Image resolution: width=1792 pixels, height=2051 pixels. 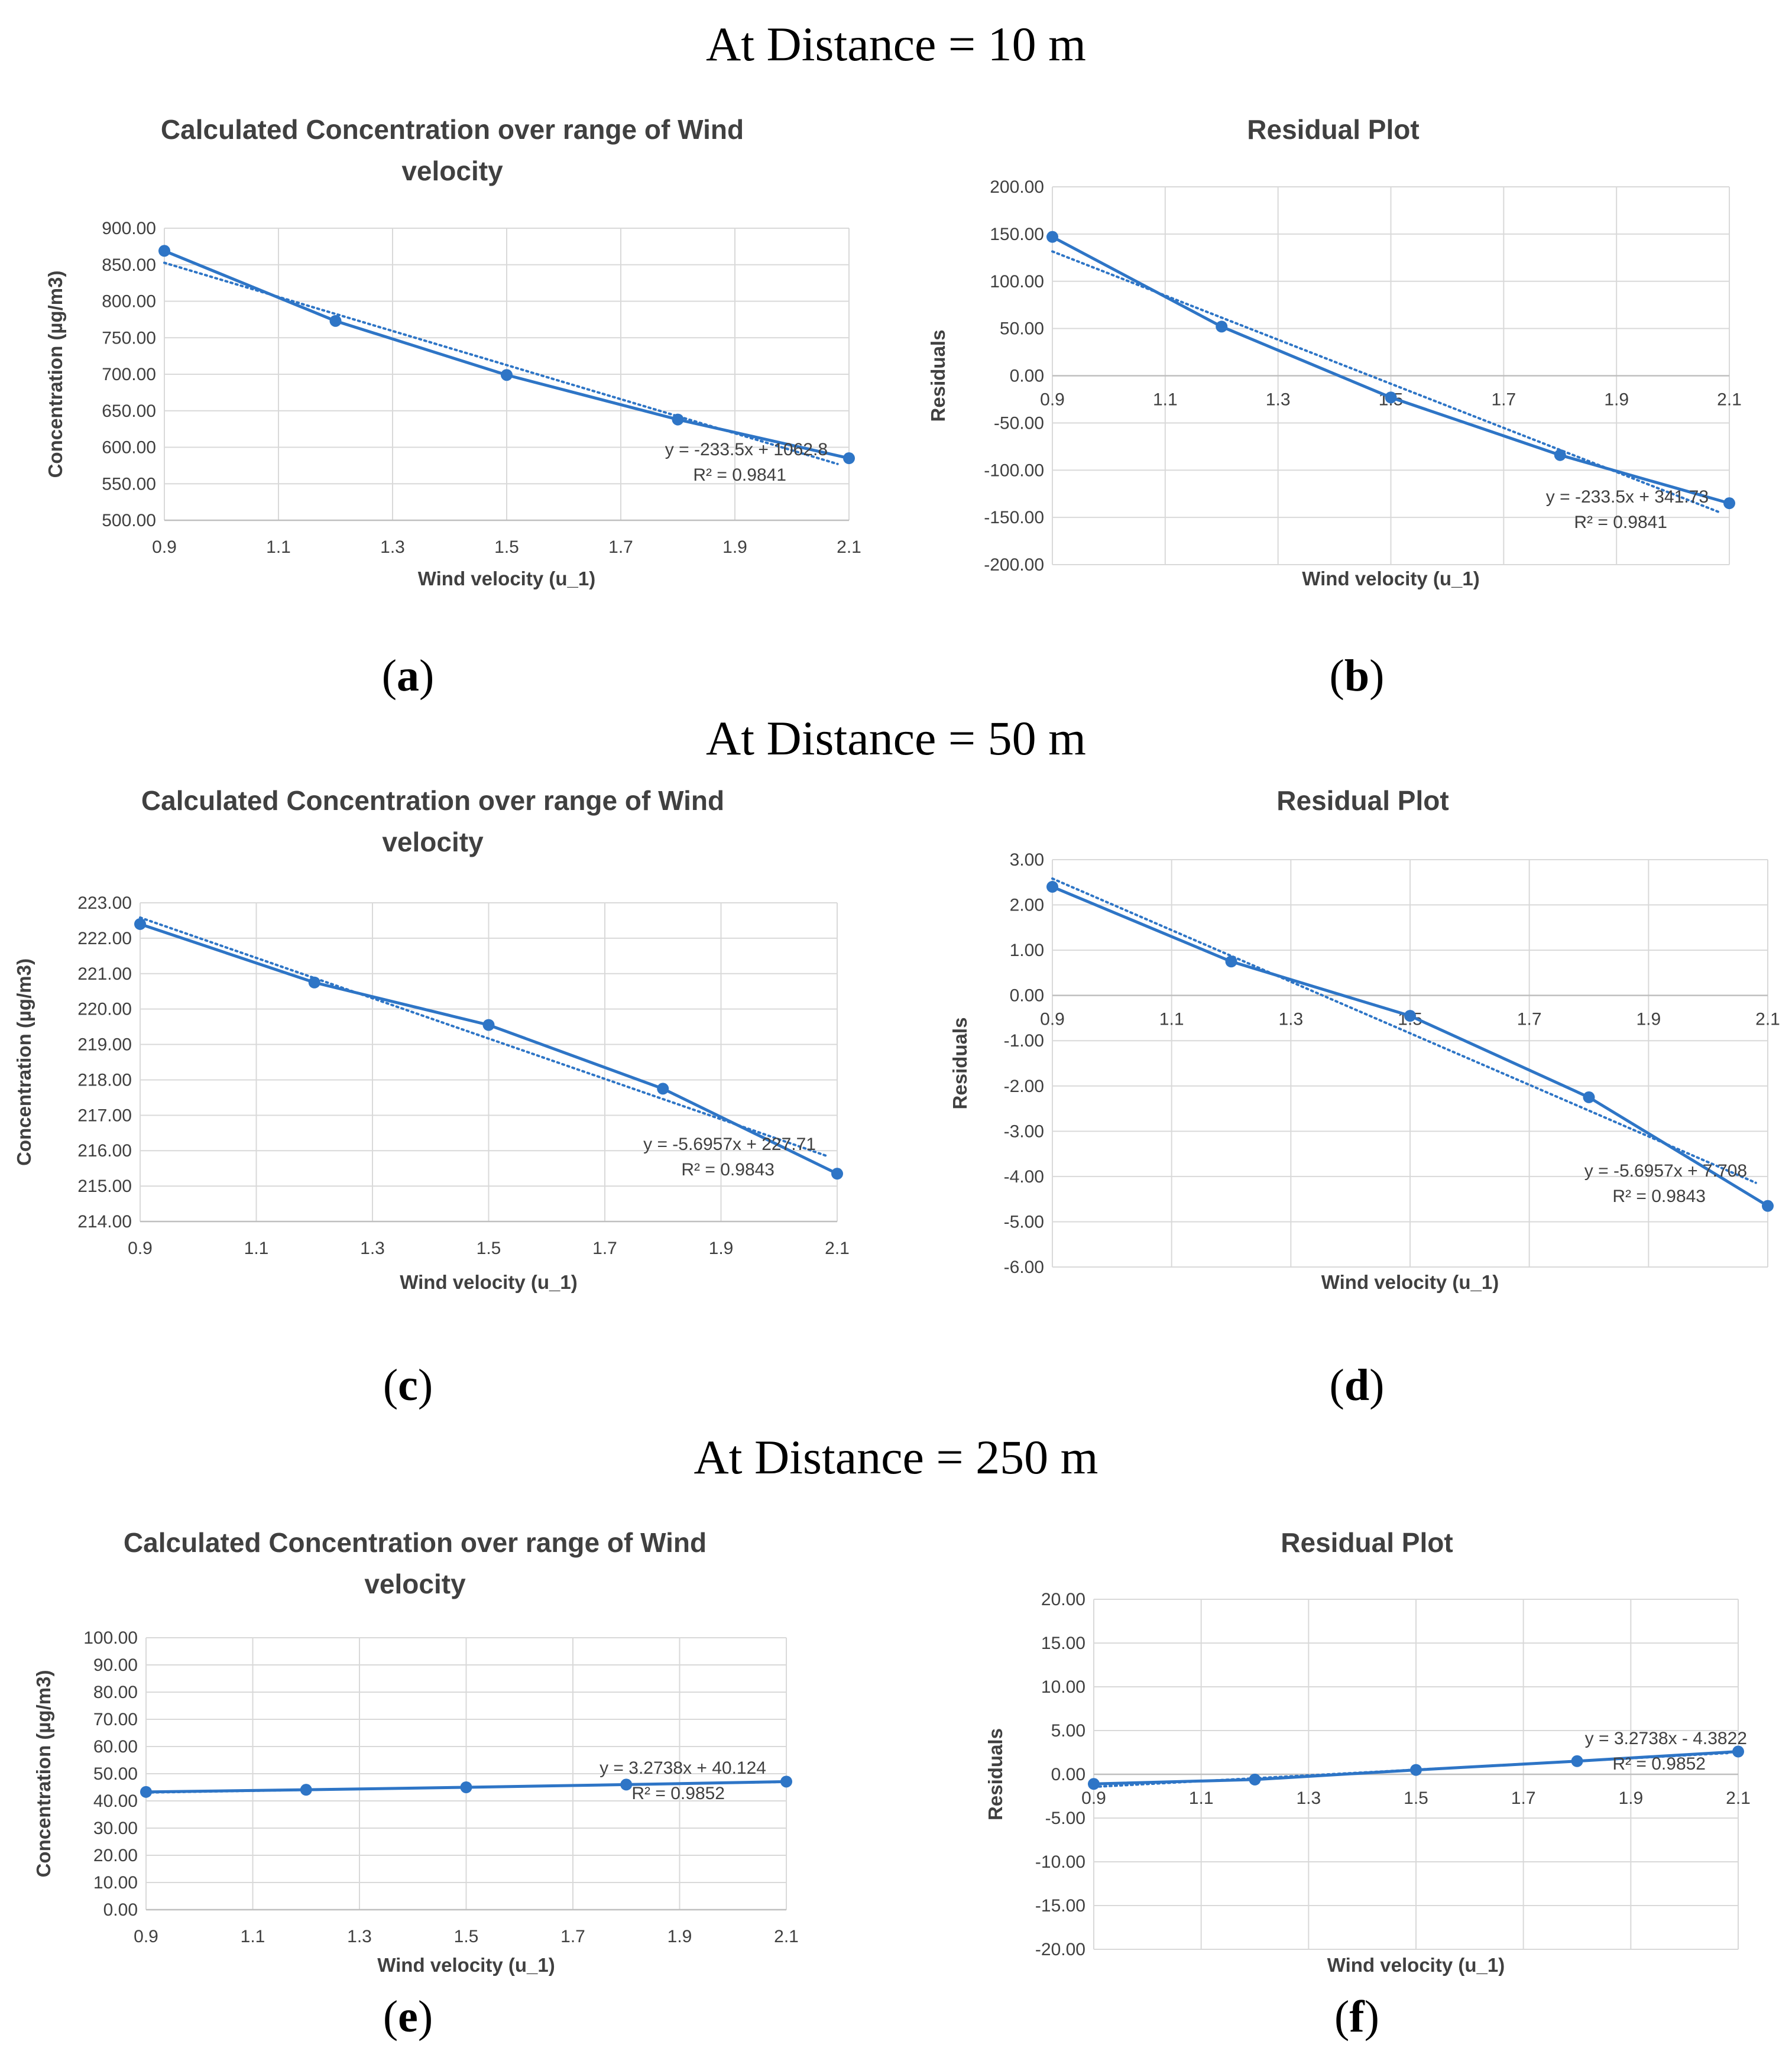 What do you see at coordinates (129, 520) in the screenshot?
I see `y-tick-label: 500.00` at bounding box center [129, 520].